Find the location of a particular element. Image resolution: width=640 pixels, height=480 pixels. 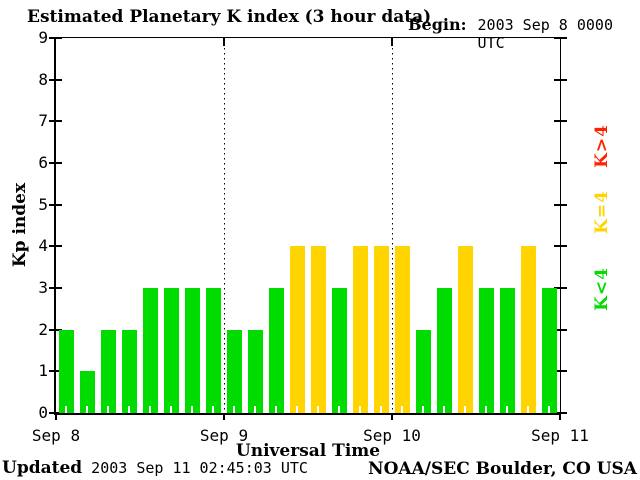

x-axis-line is located at coordinates (307, 414).